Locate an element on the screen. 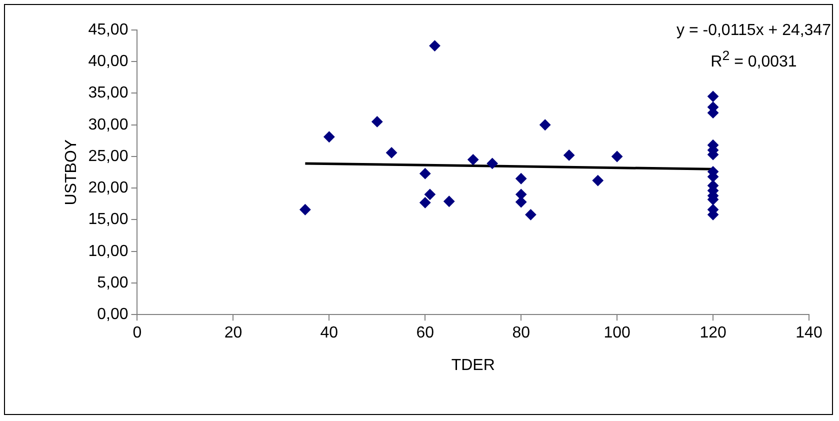  x-tick-label: 120 is located at coordinates (713, 333).